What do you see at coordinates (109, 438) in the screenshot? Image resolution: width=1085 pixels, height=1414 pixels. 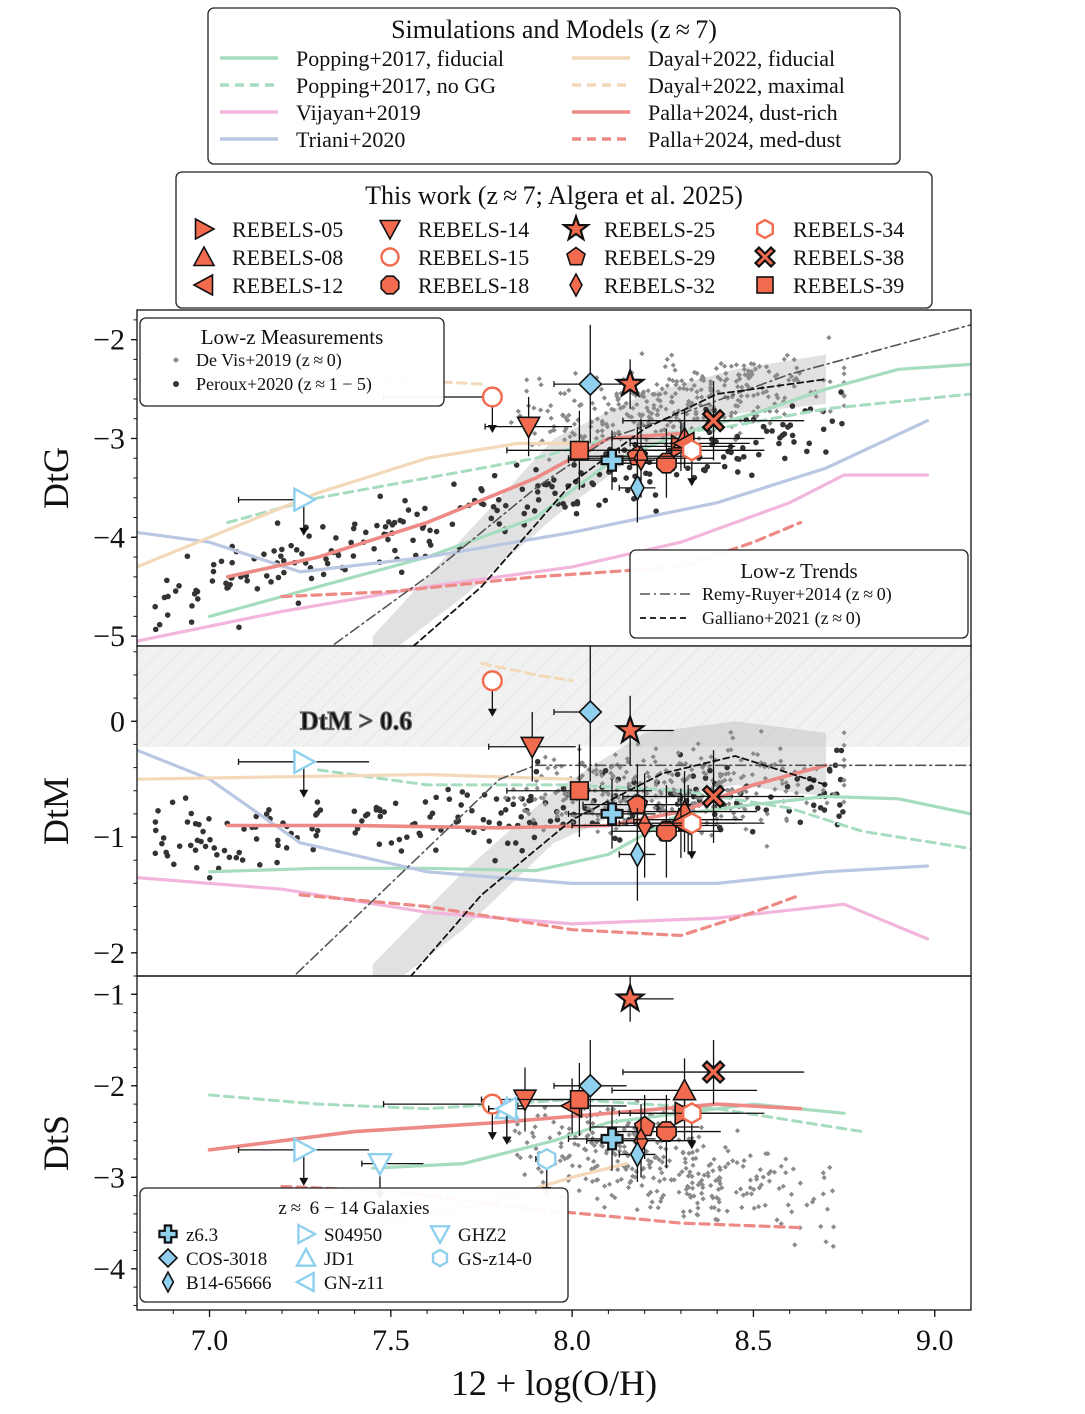 I see `y-tick-label: −3` at bounding box center [109, 438].